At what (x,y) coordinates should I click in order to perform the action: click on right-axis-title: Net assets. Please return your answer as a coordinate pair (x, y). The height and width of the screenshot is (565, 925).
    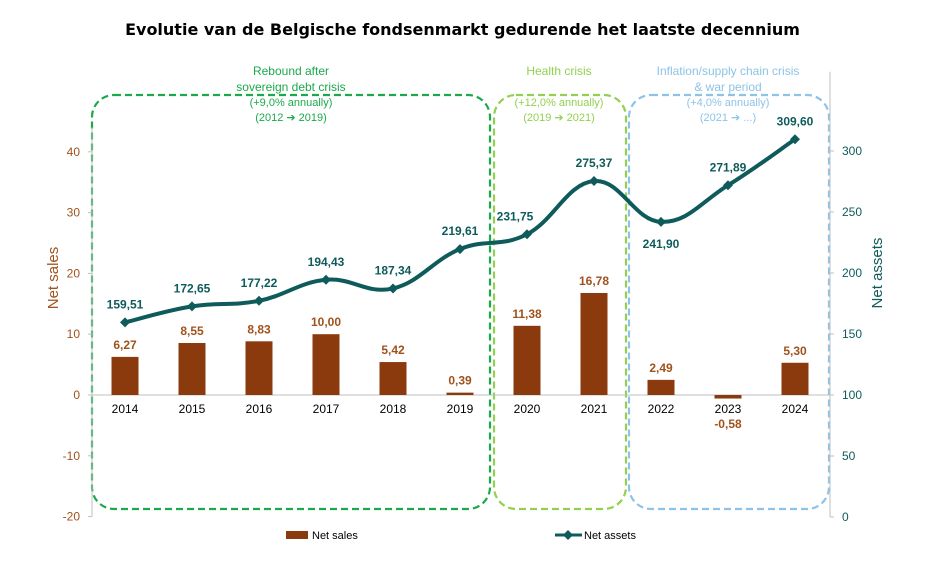
    Looking at the image, I should click on (877, 273).